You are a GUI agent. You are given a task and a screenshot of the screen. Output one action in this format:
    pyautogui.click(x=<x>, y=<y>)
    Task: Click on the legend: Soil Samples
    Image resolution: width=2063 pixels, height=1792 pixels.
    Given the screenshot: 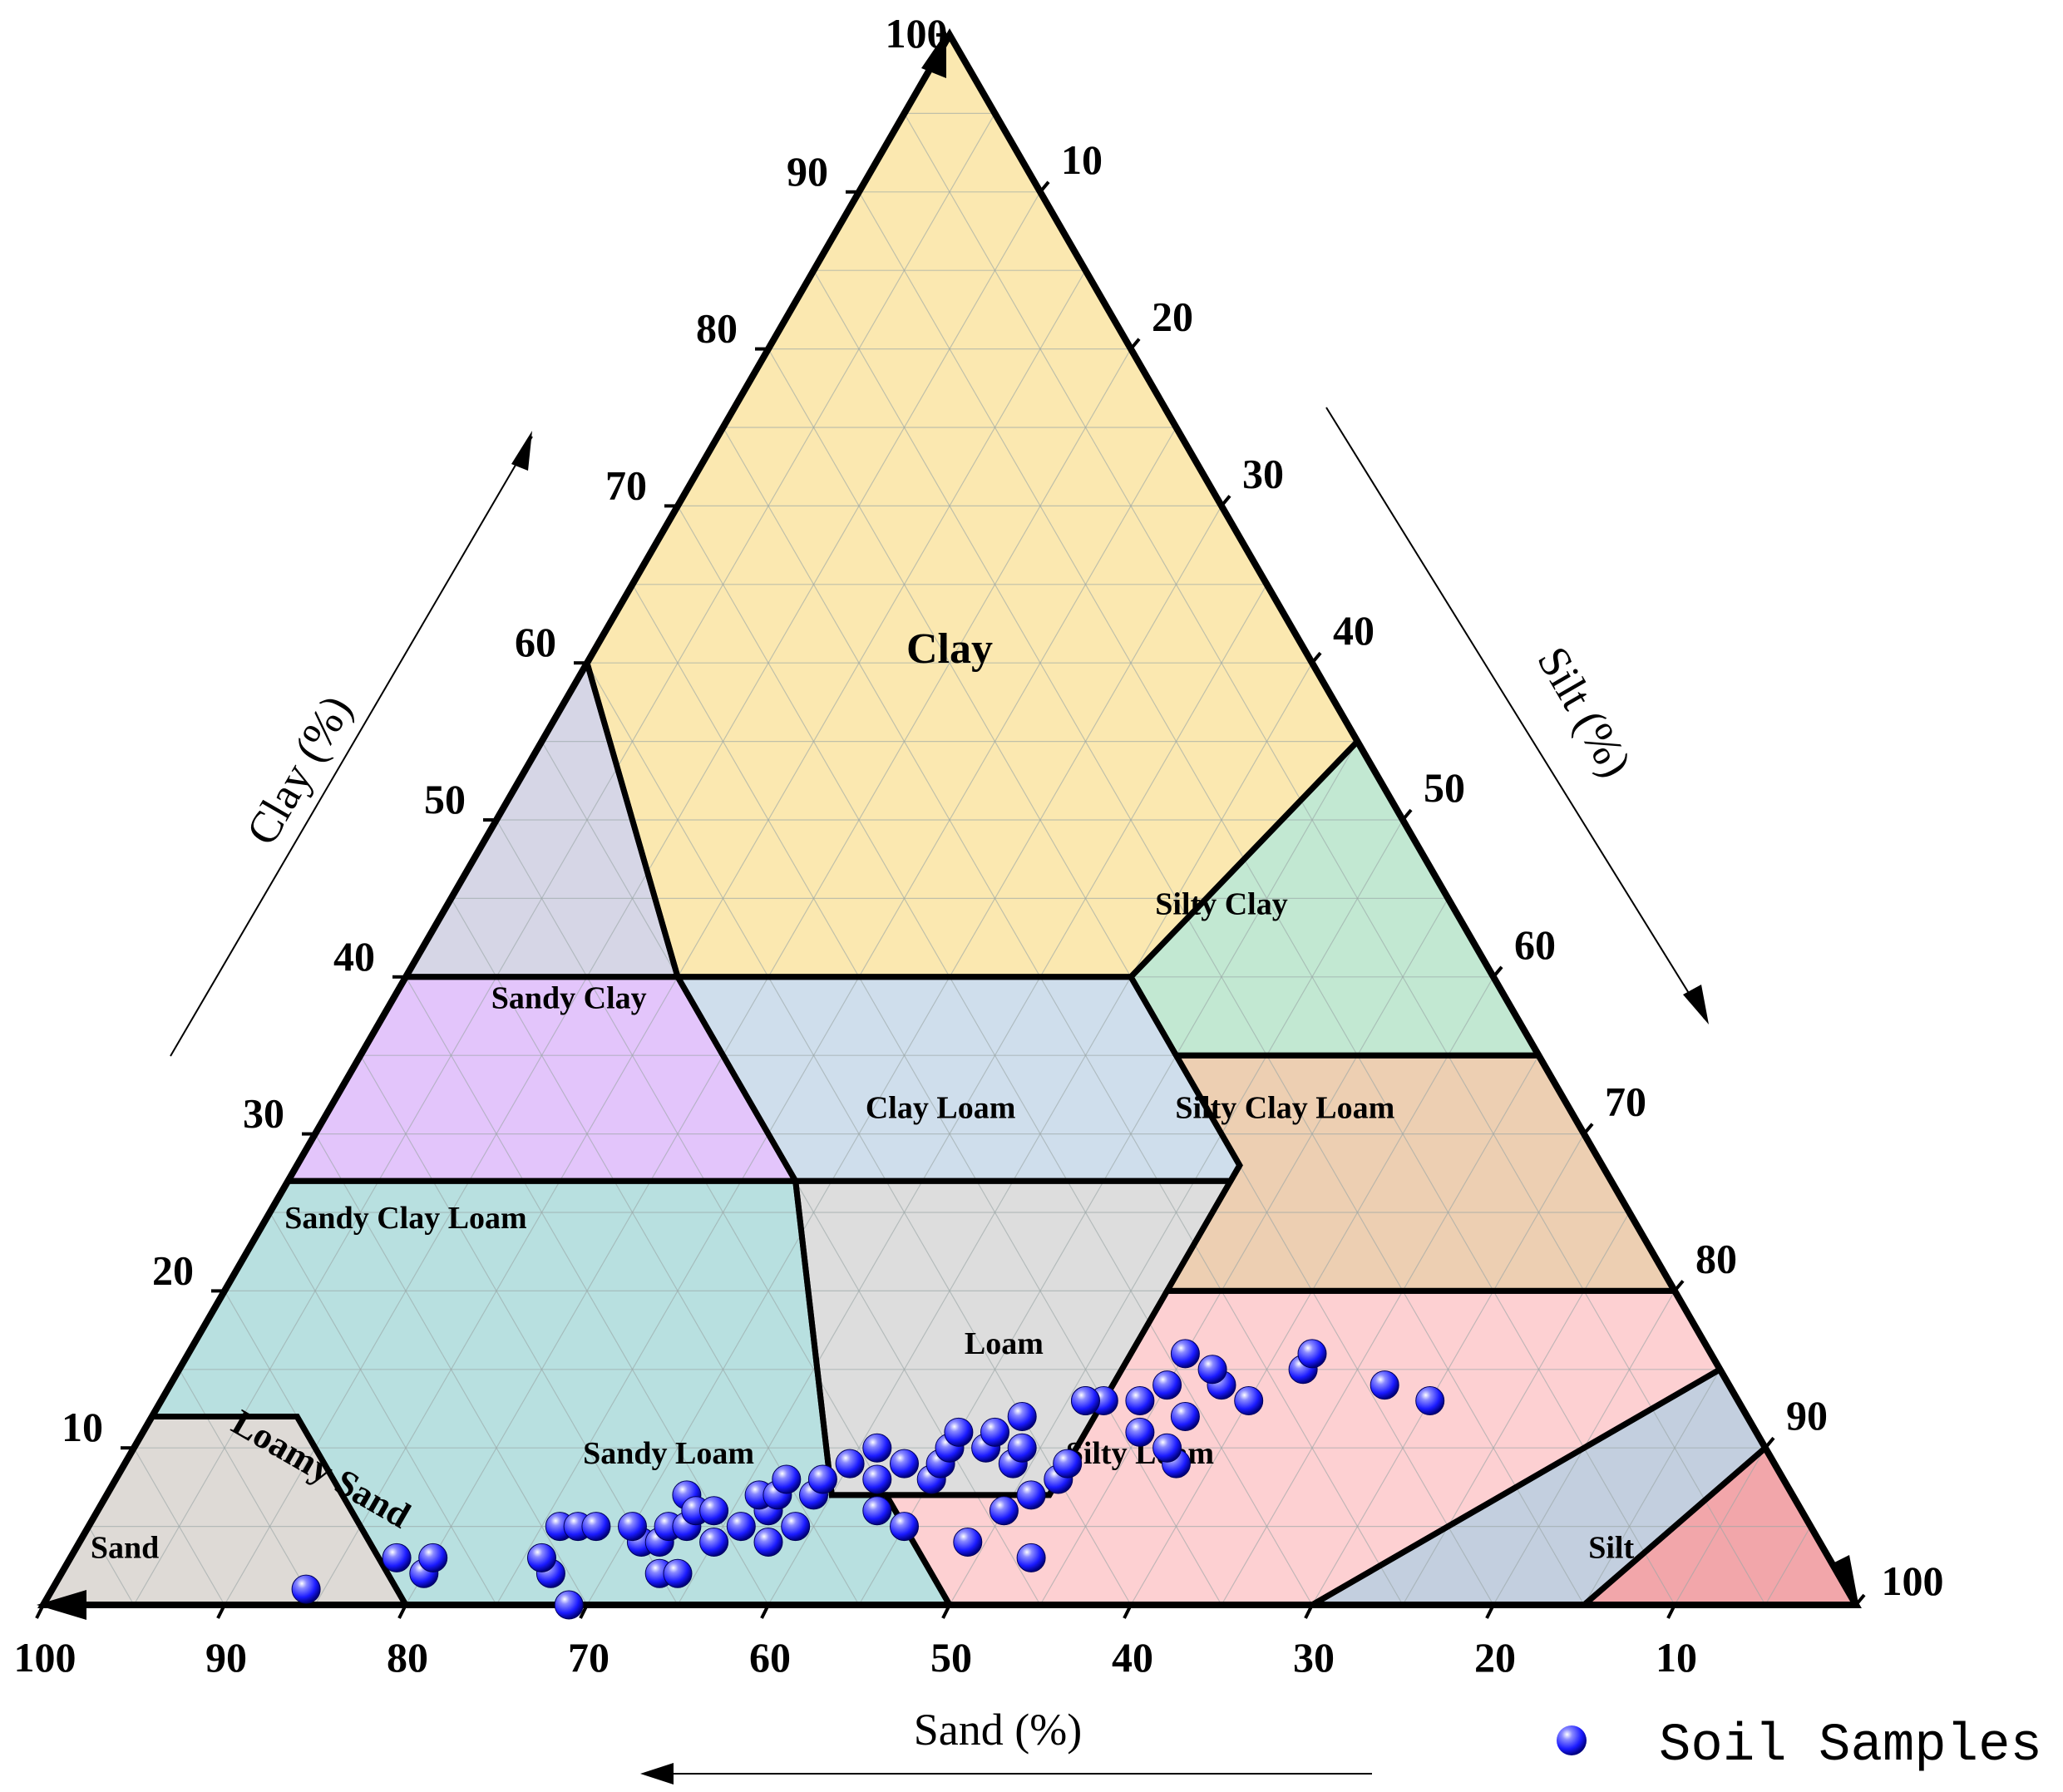 What is the action you would take?
    pyautogui.click(x=1799, y=1746)
    